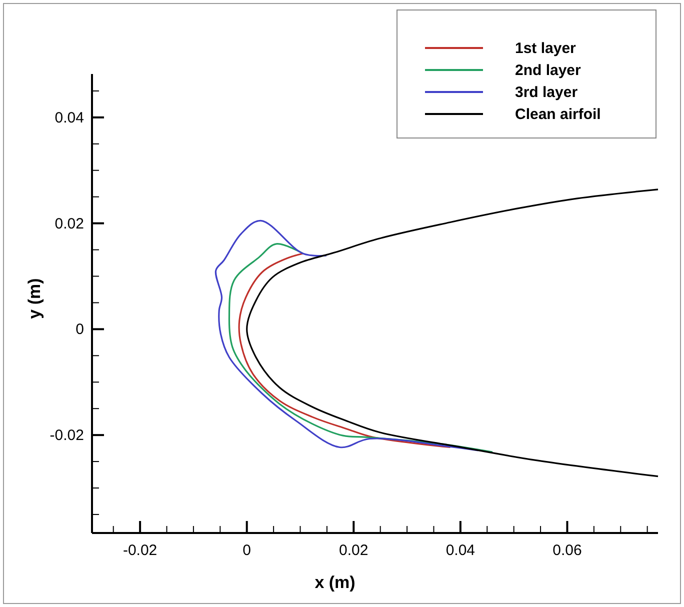  Describe the element at coordinates (558, 114) in the screenshot. I see `legend-label: Clean airfoil` at that location.